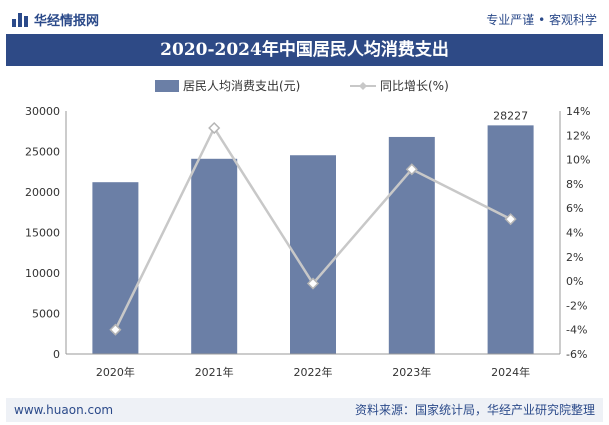 This screenshot has height=425, width=609. What do you see at coordinates (42, 233) in the screenshot?
I see `left-tick-label: 15000` at bounding box center [42, 233].